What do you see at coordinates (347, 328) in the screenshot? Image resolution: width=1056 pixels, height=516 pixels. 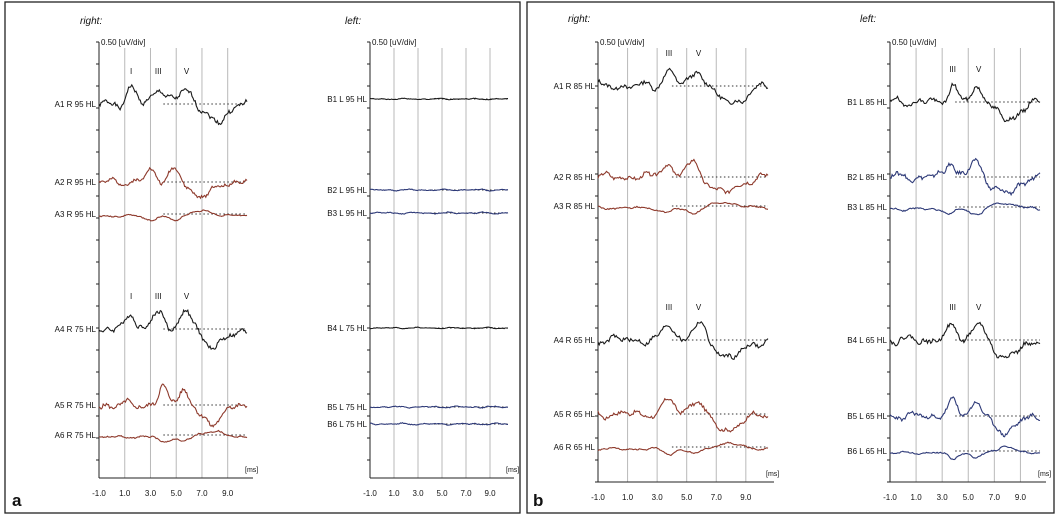 I see `trace-label: B4 L 75 HL` at bounding box center [347, 328].